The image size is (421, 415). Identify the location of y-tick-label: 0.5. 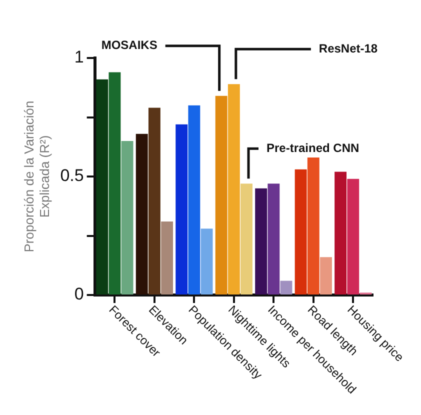
(72, 176).